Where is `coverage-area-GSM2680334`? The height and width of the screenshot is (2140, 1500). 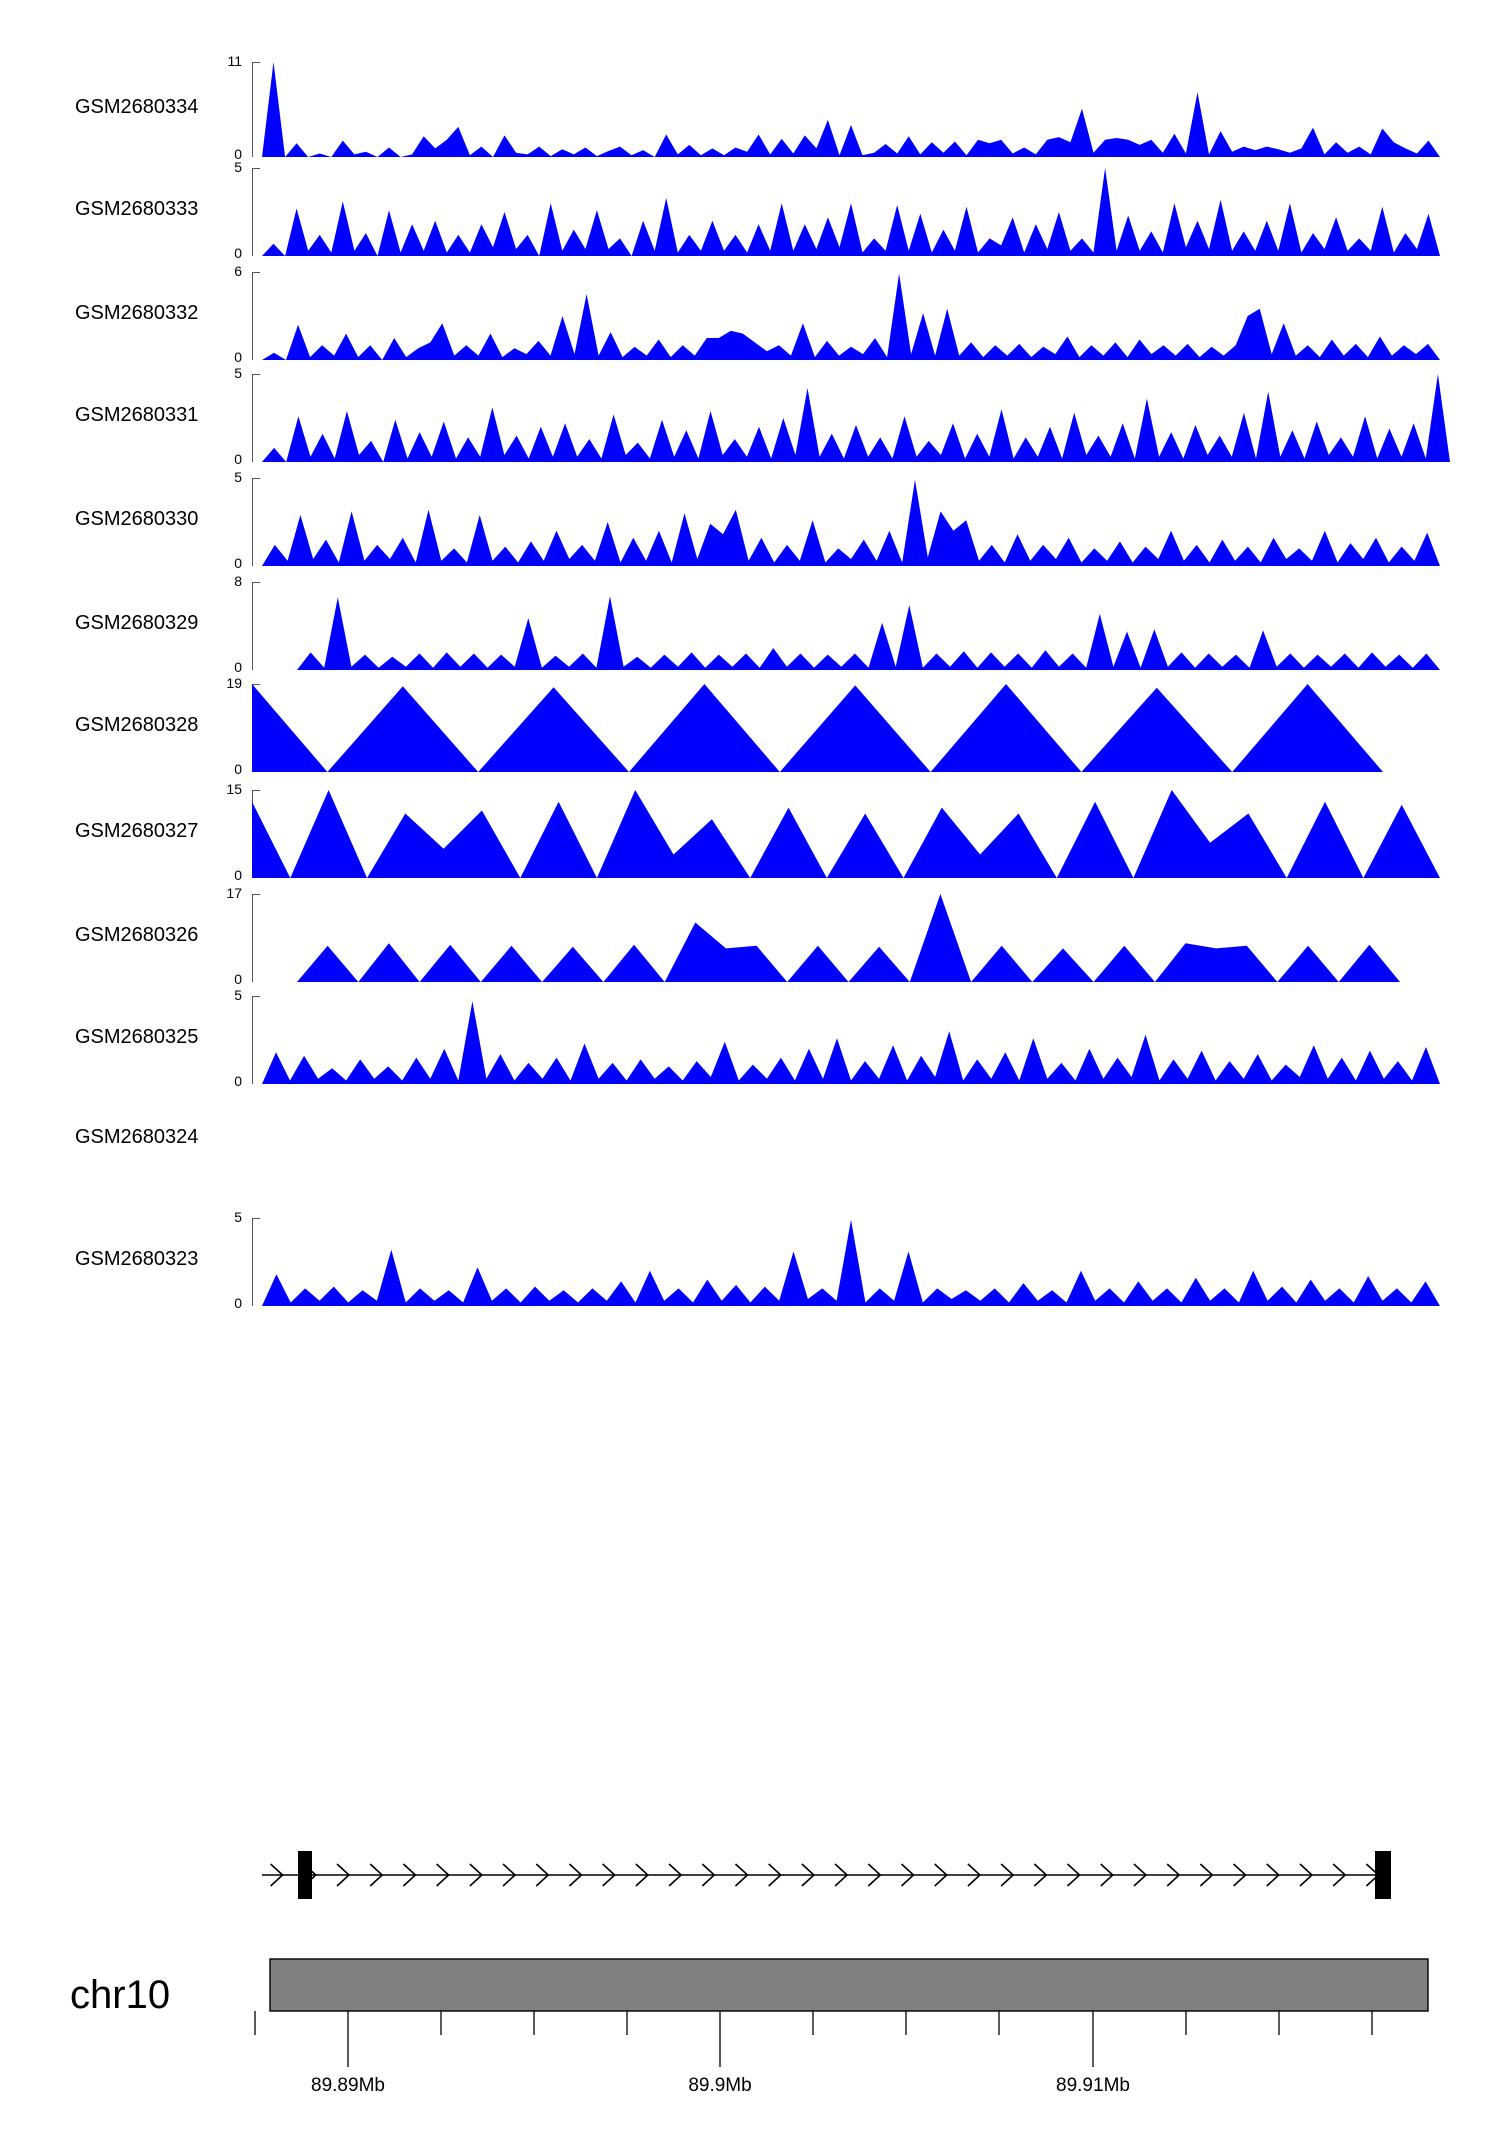
coverage-area-GSM2680334 is located at coordinates (851, 109).